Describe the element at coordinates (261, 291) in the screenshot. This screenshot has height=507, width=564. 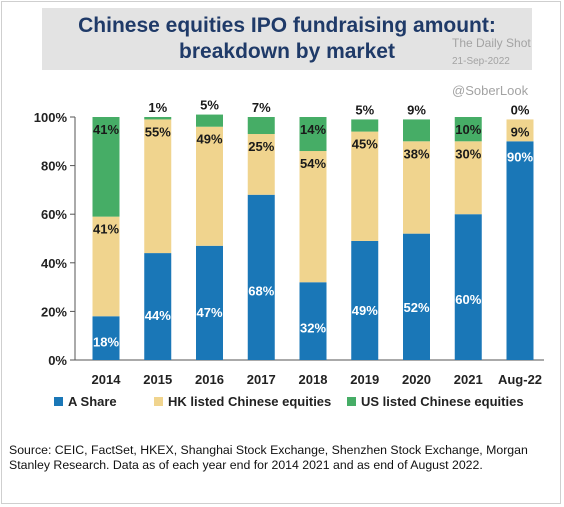
I see `data-label: 68%` at that location.